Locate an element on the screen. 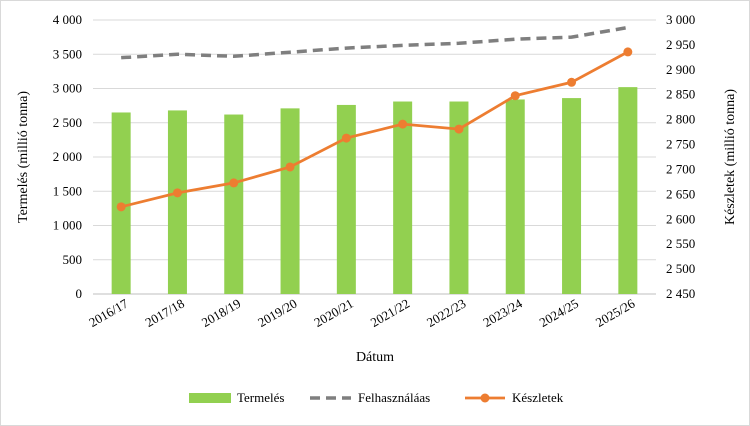 The image size is (750, 426). y2-axis-title: Készletek (millió tonna) is located at coordinates (730, 157).